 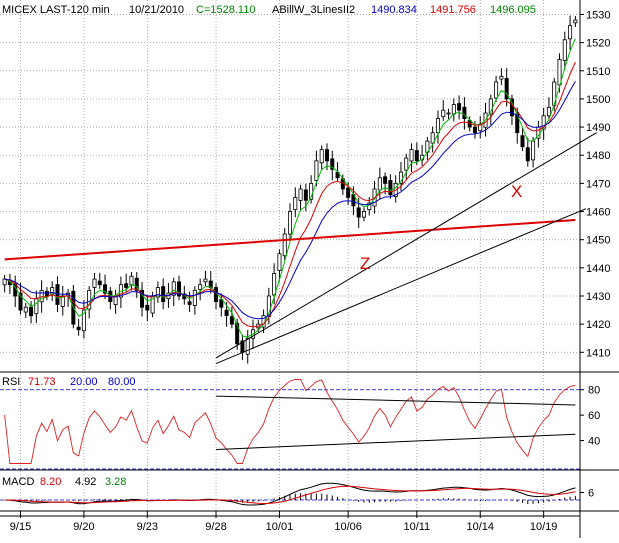 What do you see at coordinates (453, 10) in the screenshot?
I see `header-ma-mid: 1491.756` at bounding box center [453, 10].